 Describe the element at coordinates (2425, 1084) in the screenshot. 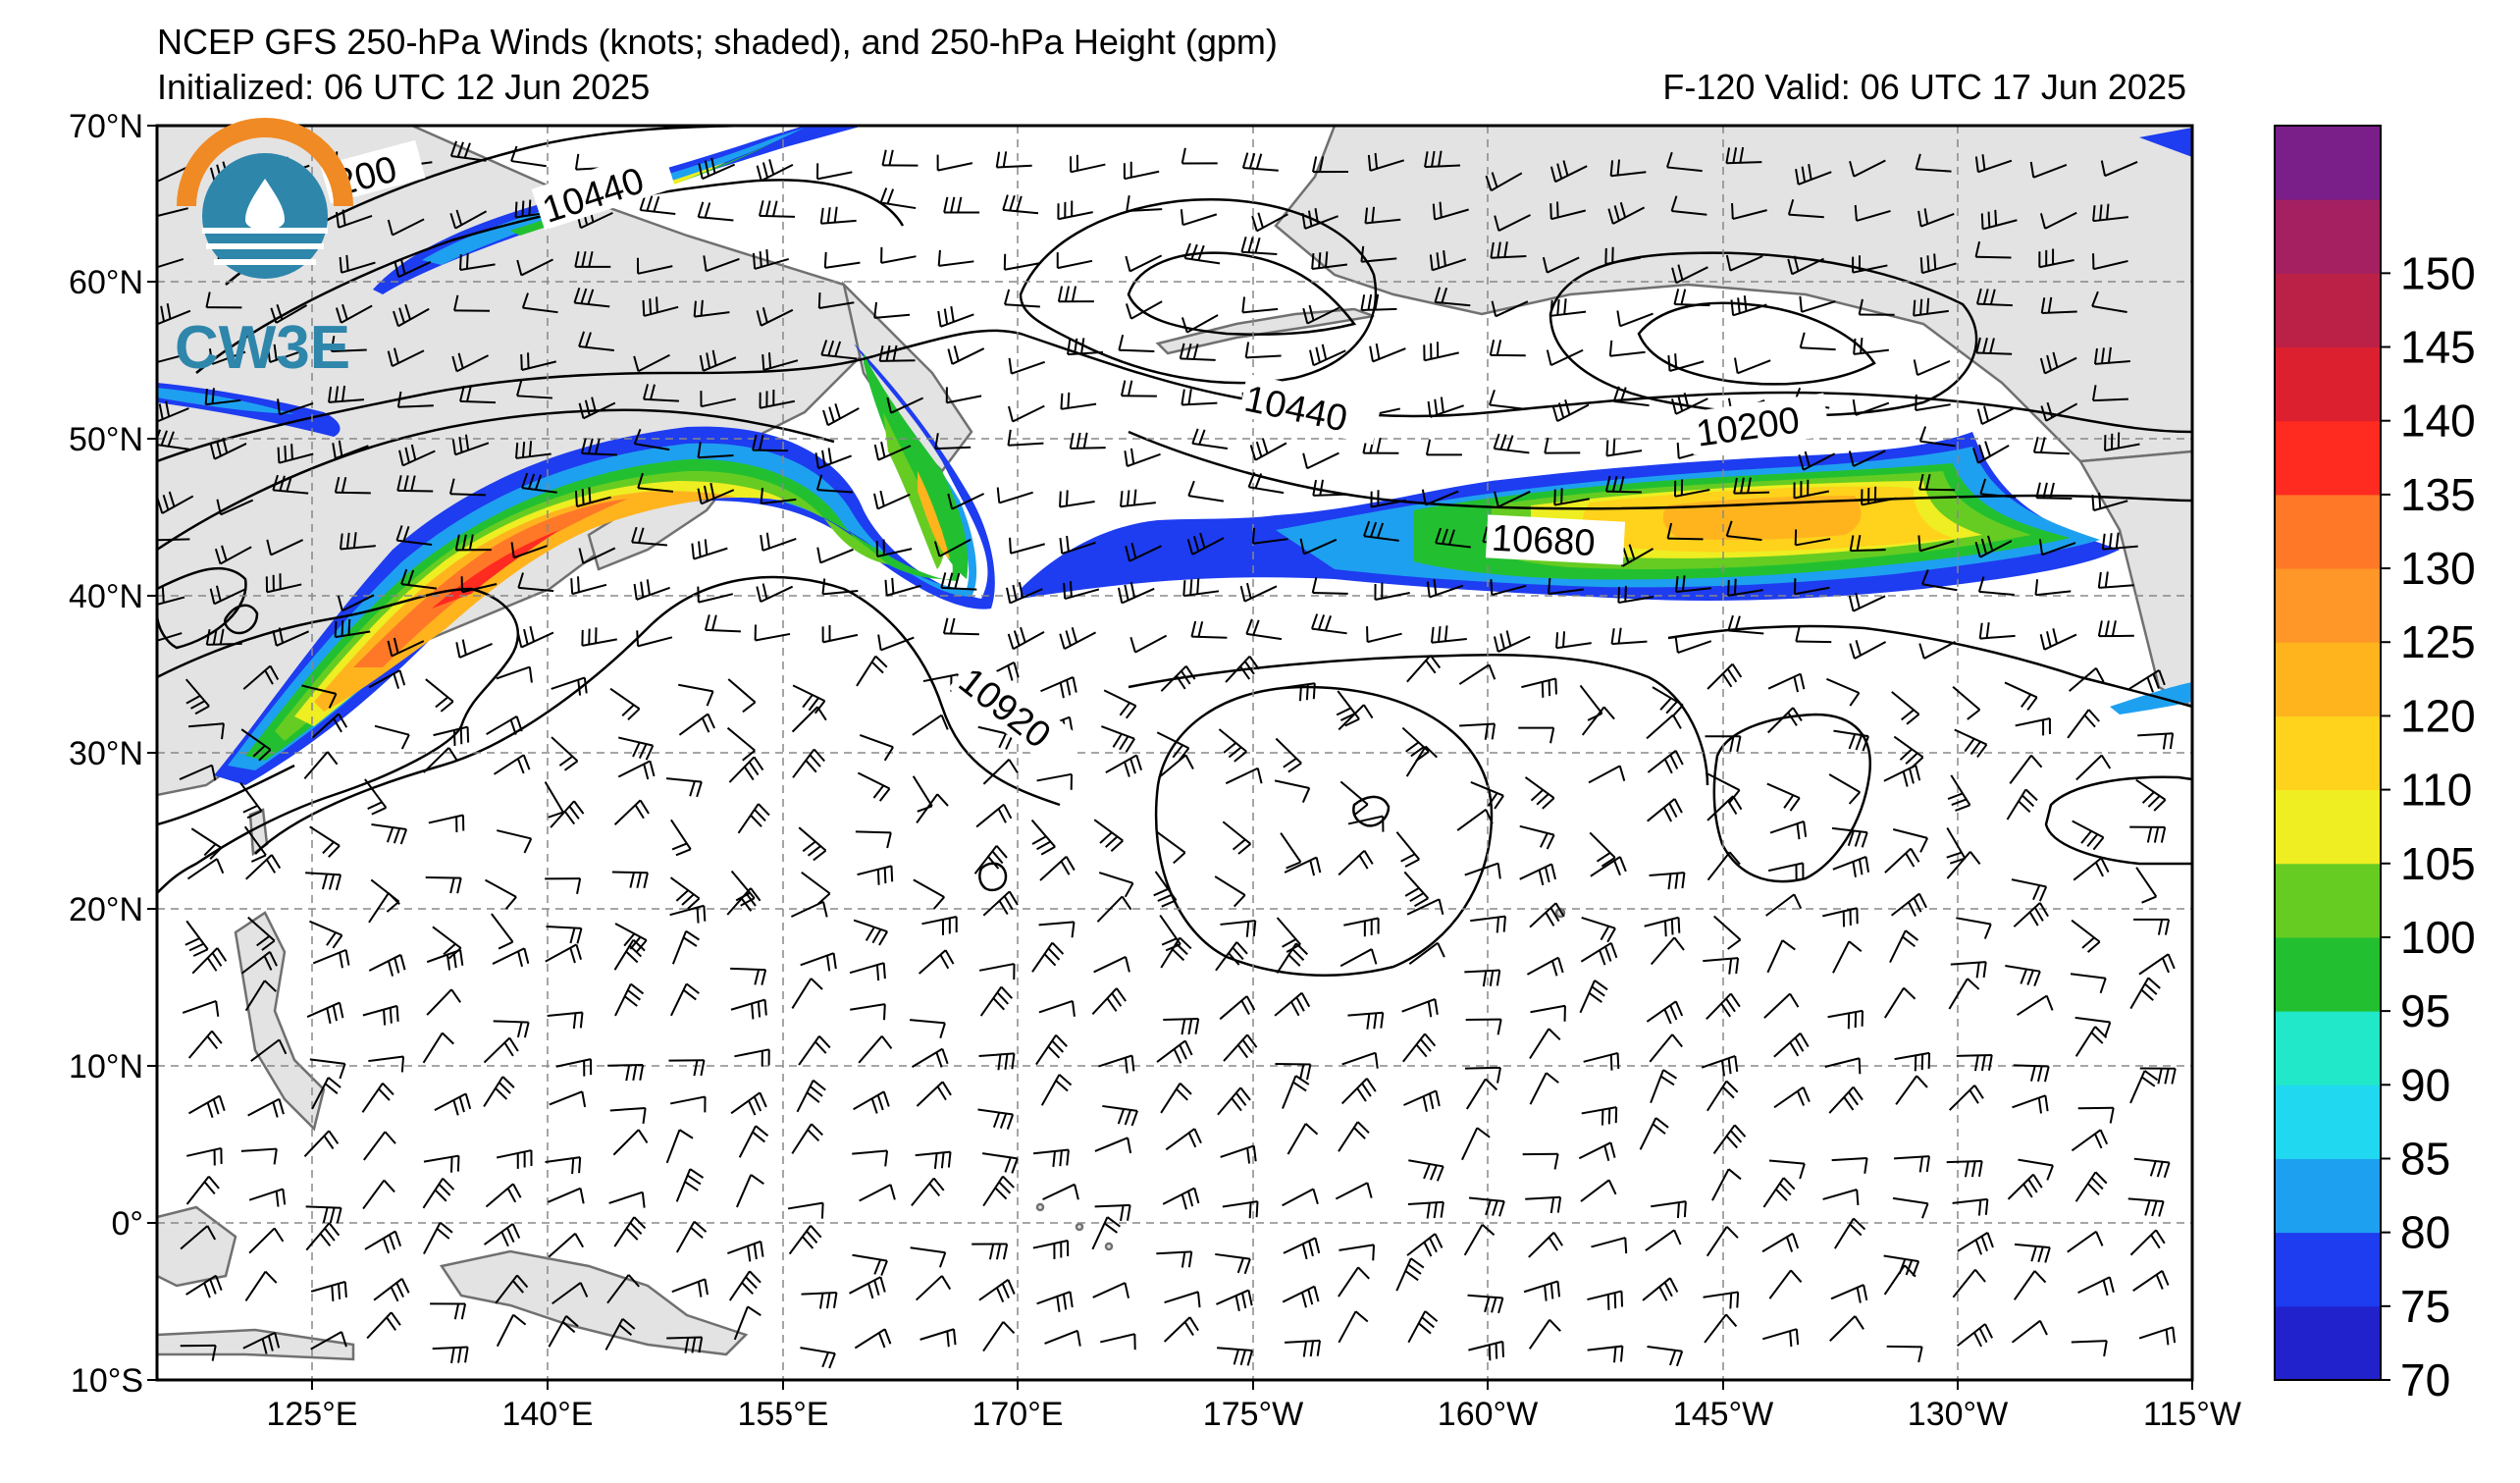

I see `colorbar-tick-label: 90` at that location.